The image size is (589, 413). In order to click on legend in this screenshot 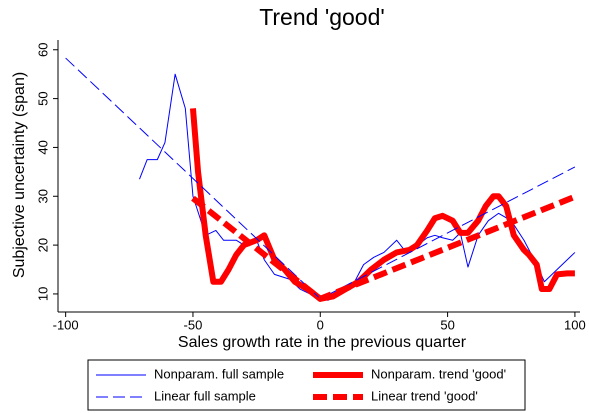, I will do `click(306, 385)`.